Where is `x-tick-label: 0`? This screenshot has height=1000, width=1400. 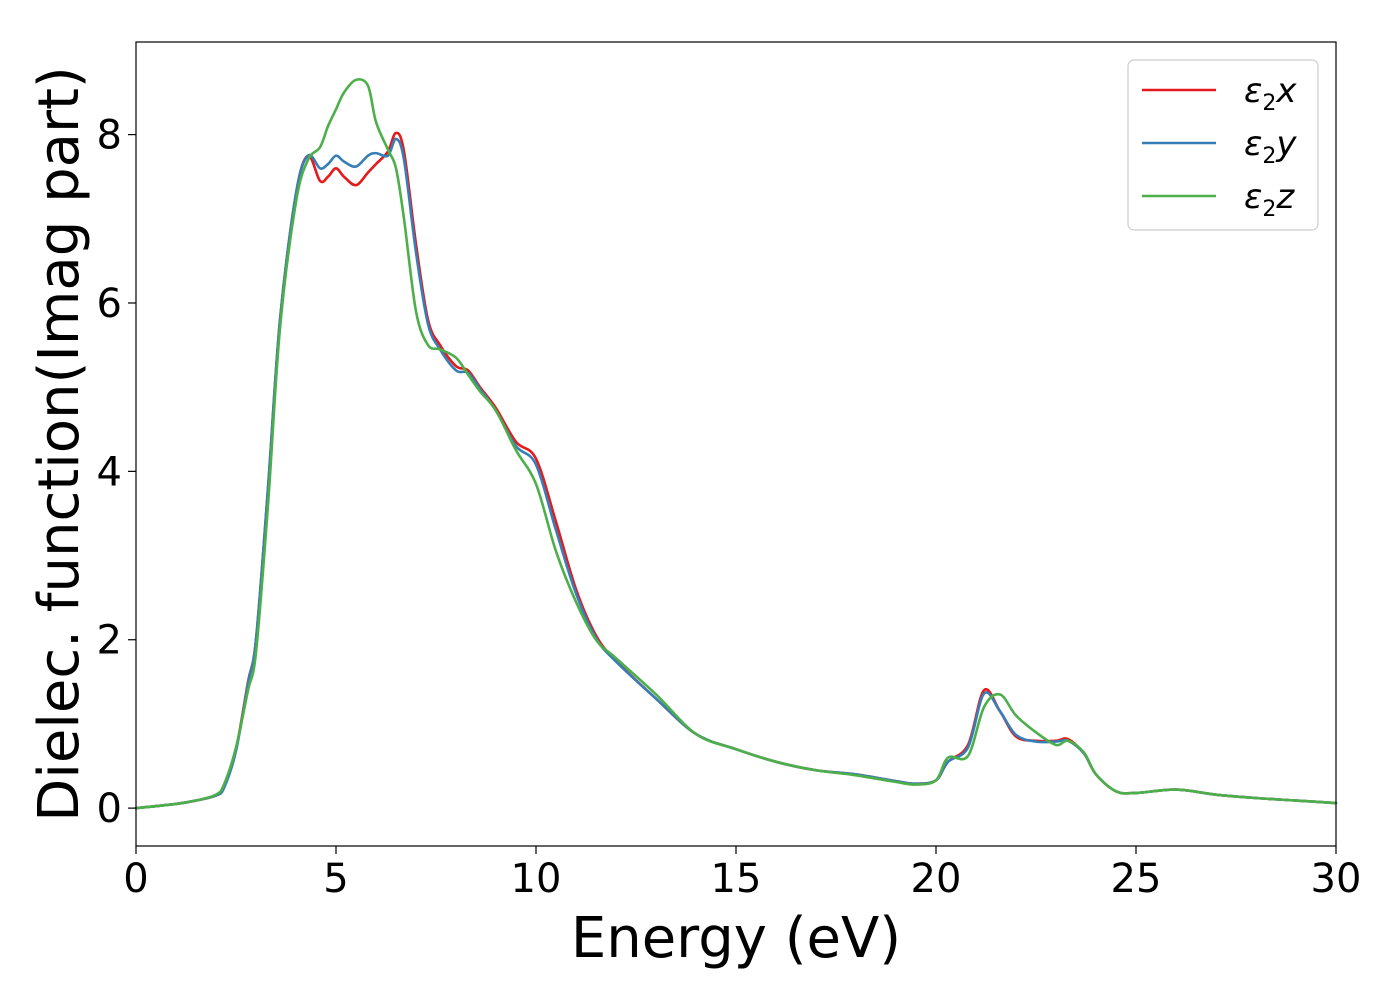 x-tick-label: 0 is located at coordinates (135, 879).